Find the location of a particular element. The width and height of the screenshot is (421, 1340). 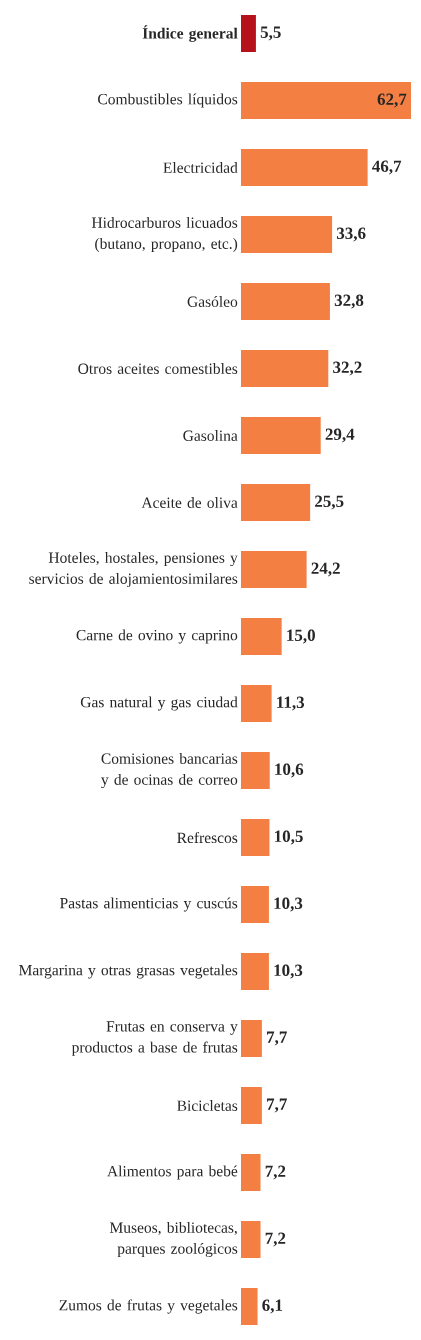

data-label: 25,5 is located at coordinates (329, 502).